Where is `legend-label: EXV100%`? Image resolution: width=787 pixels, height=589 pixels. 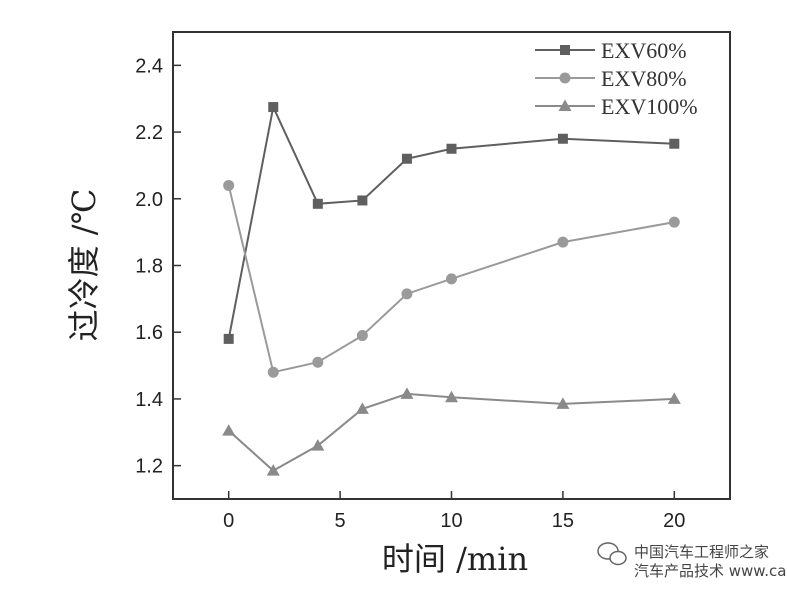
legend-label: EXV100% is located at coordinates (649, 106).